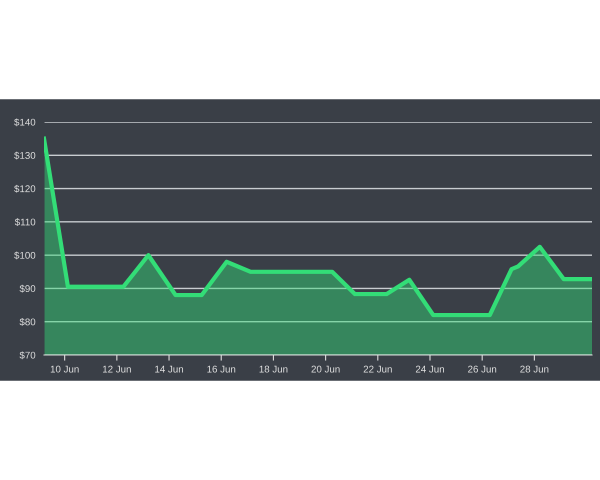  Describe the element at coordinates (221, 369) in the screenshot. I see `x-tick-label: 16 Jun` at that location.